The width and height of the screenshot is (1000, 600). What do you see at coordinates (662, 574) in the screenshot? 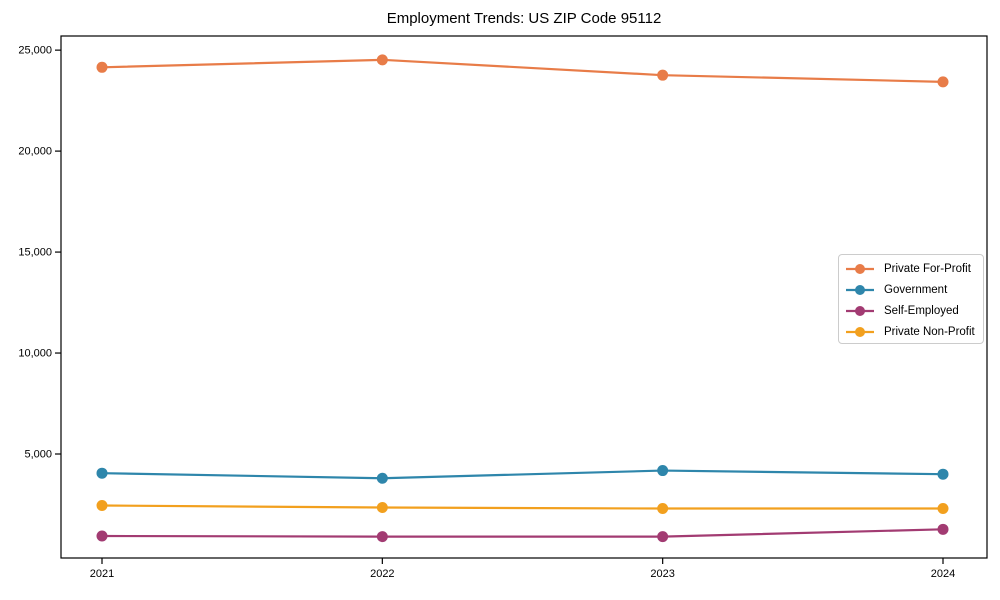
I see `x-tick-label: 2023` at bounding box center [662, 574].